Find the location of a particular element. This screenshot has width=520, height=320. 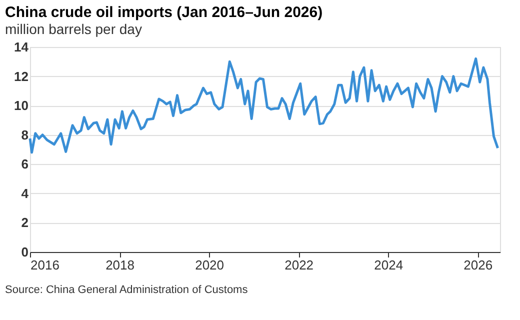

y-tick-label: 14 is located at coordinates (22, 47).